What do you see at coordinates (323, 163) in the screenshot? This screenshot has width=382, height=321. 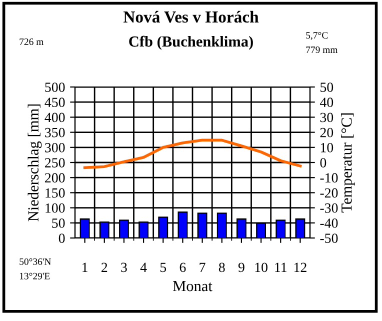 I see `y2-tick-label: 0` at bounding box center [323, 163].